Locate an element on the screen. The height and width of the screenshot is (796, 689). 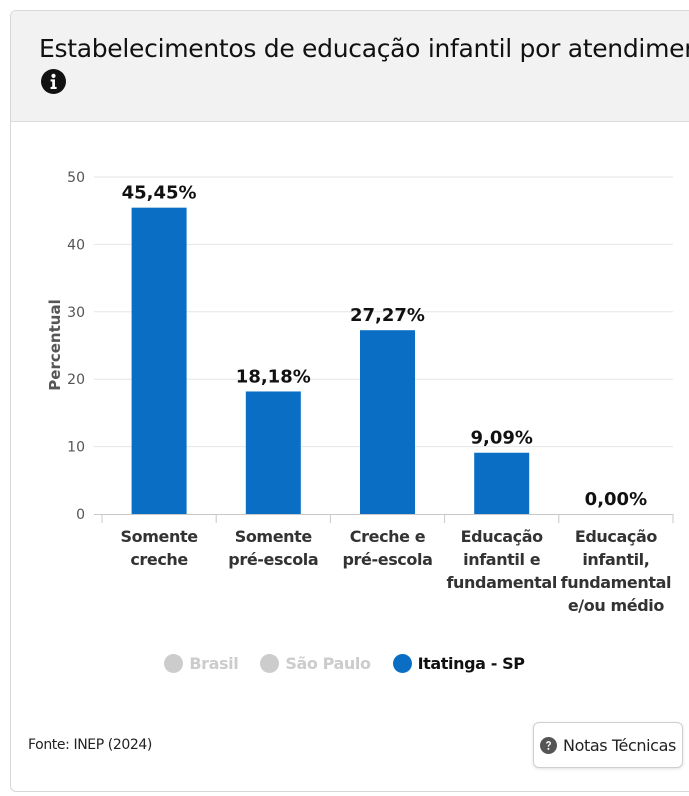
legend-item: Brasil is located at coordinates (201, 663).